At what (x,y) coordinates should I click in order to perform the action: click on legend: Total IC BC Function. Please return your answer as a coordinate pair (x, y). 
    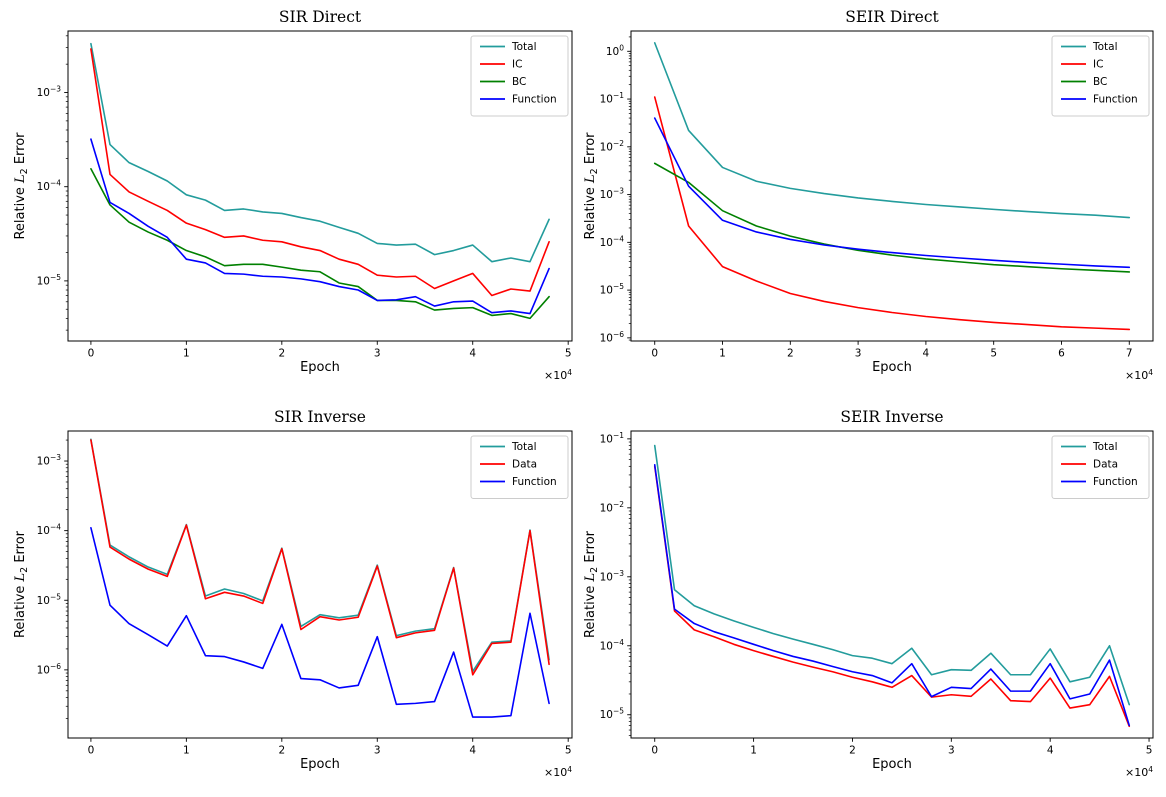
    Looking at the image, I should click on (1100, 76).